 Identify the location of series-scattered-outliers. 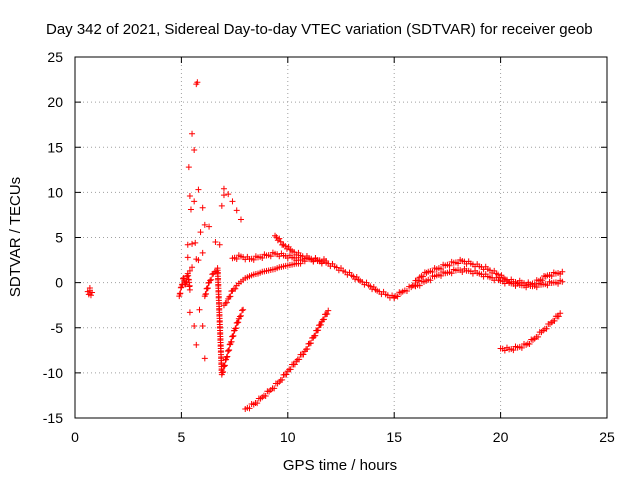
(205, 220).